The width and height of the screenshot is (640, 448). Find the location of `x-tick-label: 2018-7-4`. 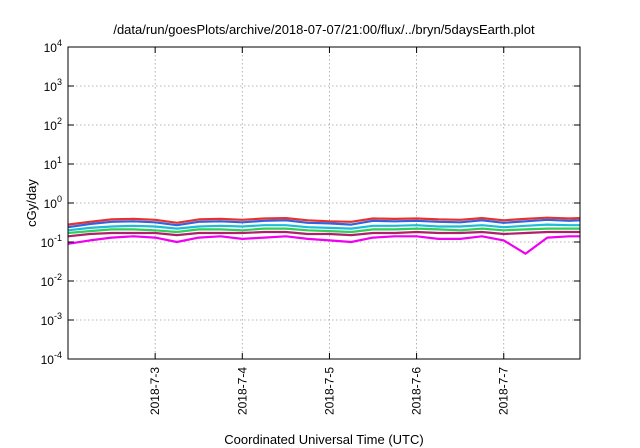

x-tick-label: 2018-7-4 is located at coordinates (242, 391).